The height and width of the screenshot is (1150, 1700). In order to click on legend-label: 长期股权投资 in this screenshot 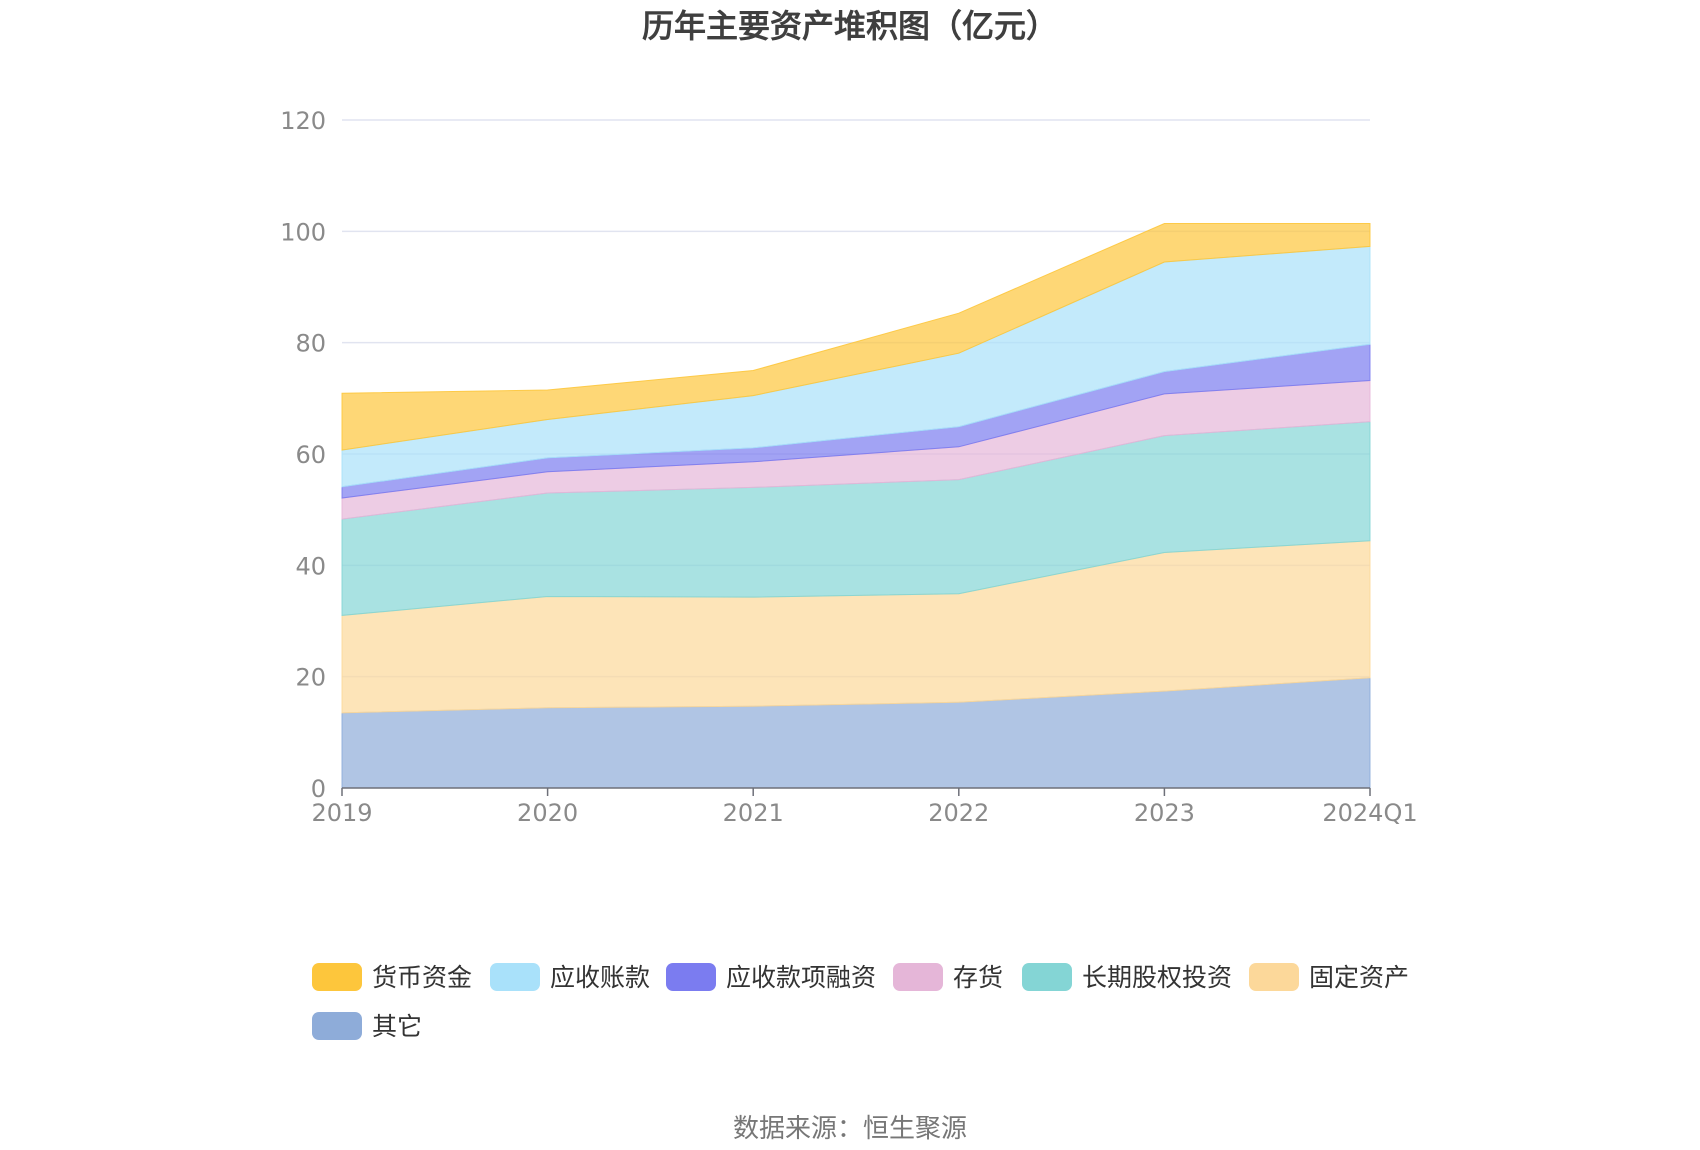, I will do `click(1157, 977)`.